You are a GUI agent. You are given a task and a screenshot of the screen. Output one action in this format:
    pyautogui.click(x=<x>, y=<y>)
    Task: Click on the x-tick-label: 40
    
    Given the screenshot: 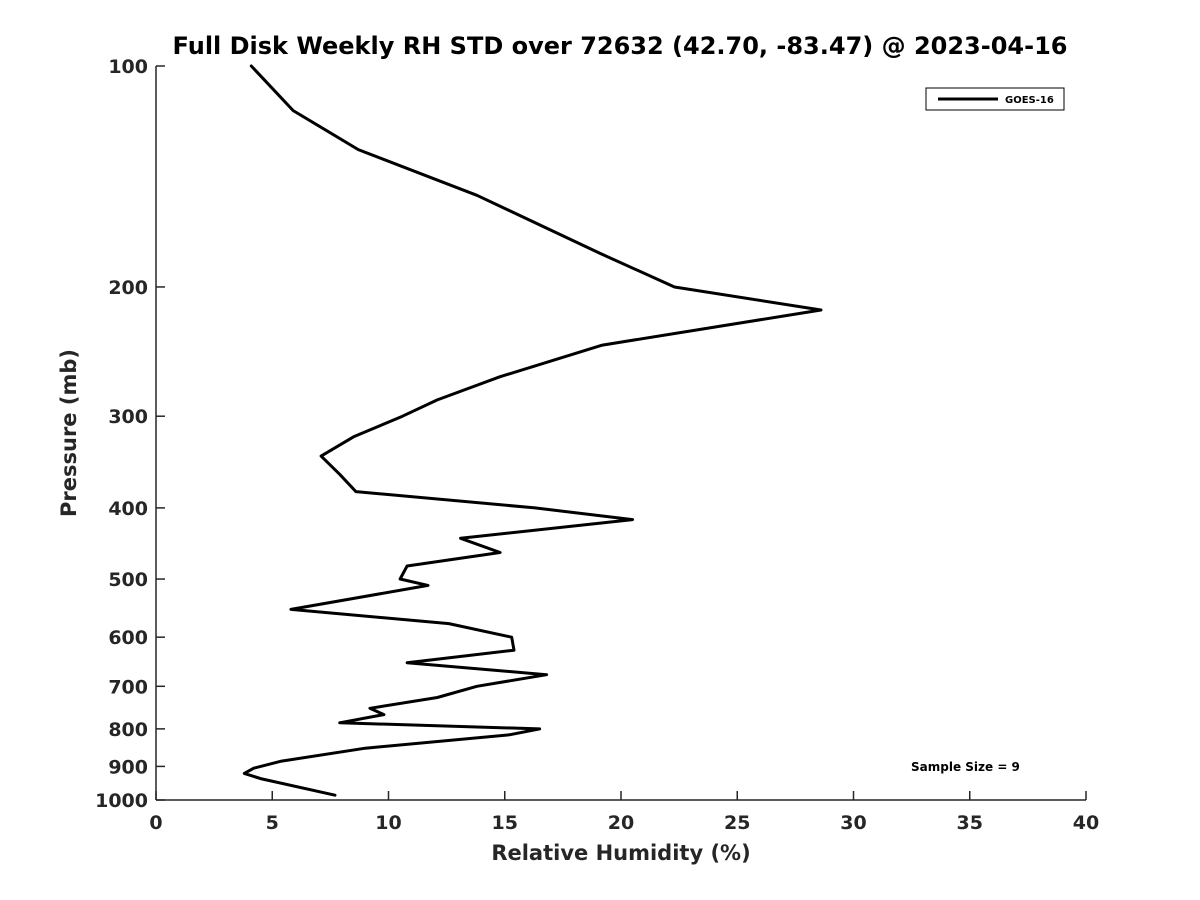 What is the action you would take?
    pyautogui.click(x=1086, y=823)
    